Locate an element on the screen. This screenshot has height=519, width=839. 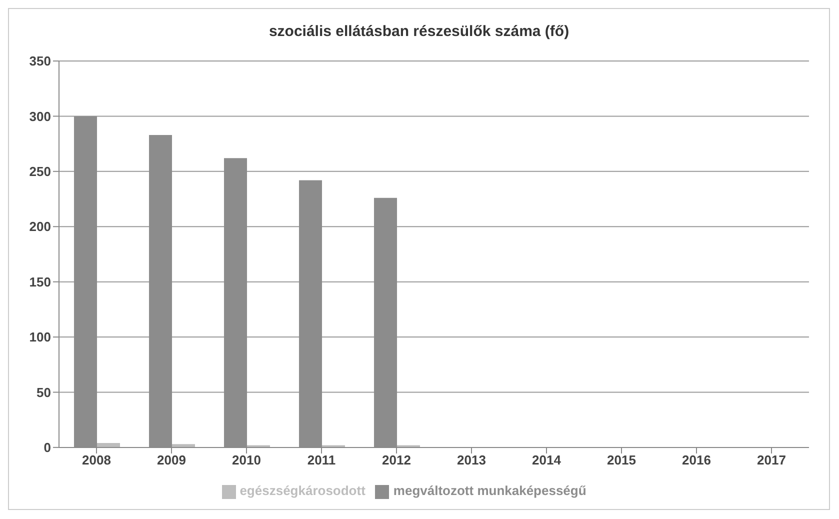
x-tick-label: 2008 is located at coordinates (96, 460).